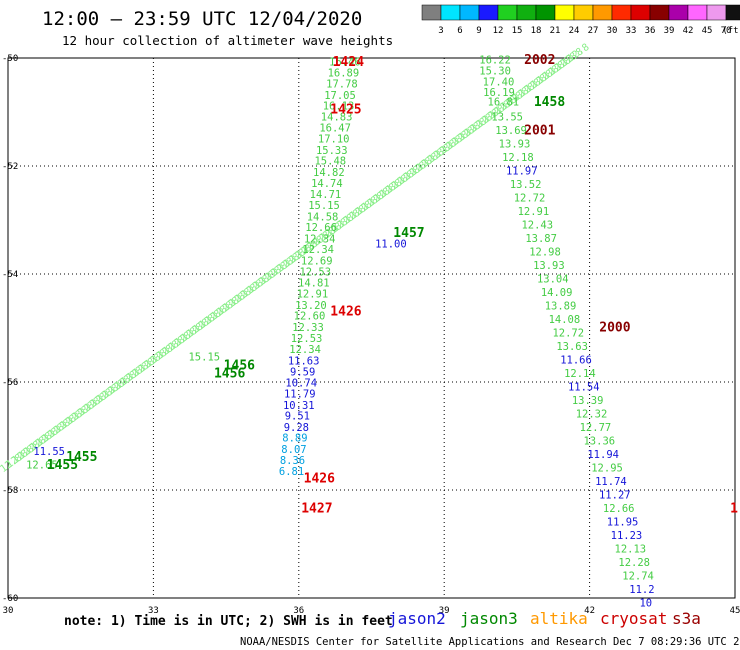 This screenshot has width=740, height=650. I want to click on data-point-label: 14.82, so click(329, 173).